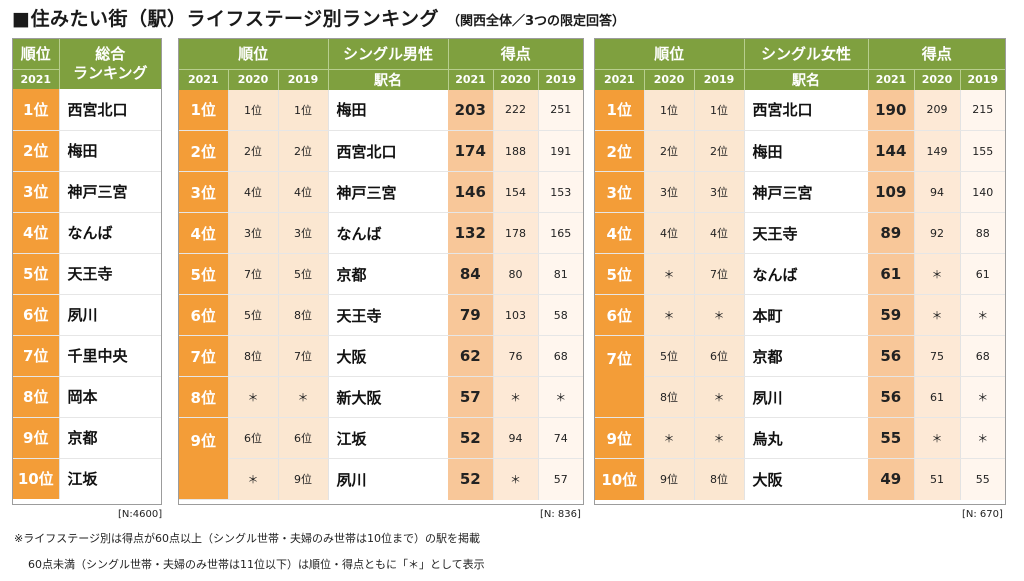  Describe the element at coordinates (515, 192) in the screenshot. I see `score-2020-cell: 154` at that location.